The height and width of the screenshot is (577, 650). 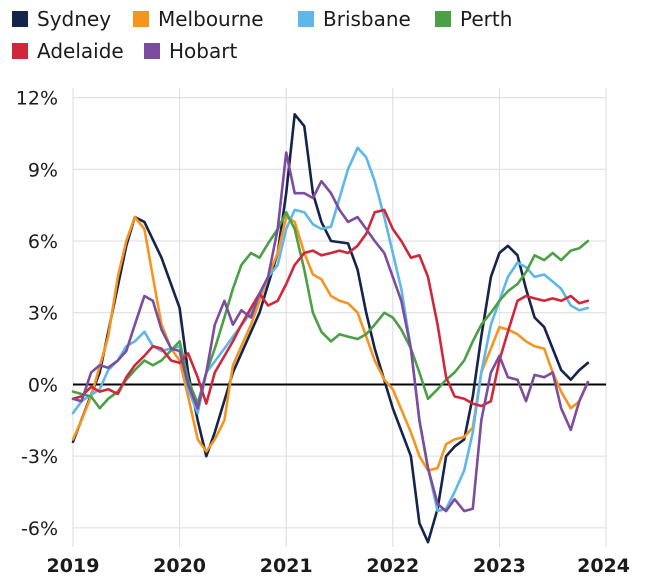 I want to click on y-tick-label: -6%, so click(x=39, y=529).